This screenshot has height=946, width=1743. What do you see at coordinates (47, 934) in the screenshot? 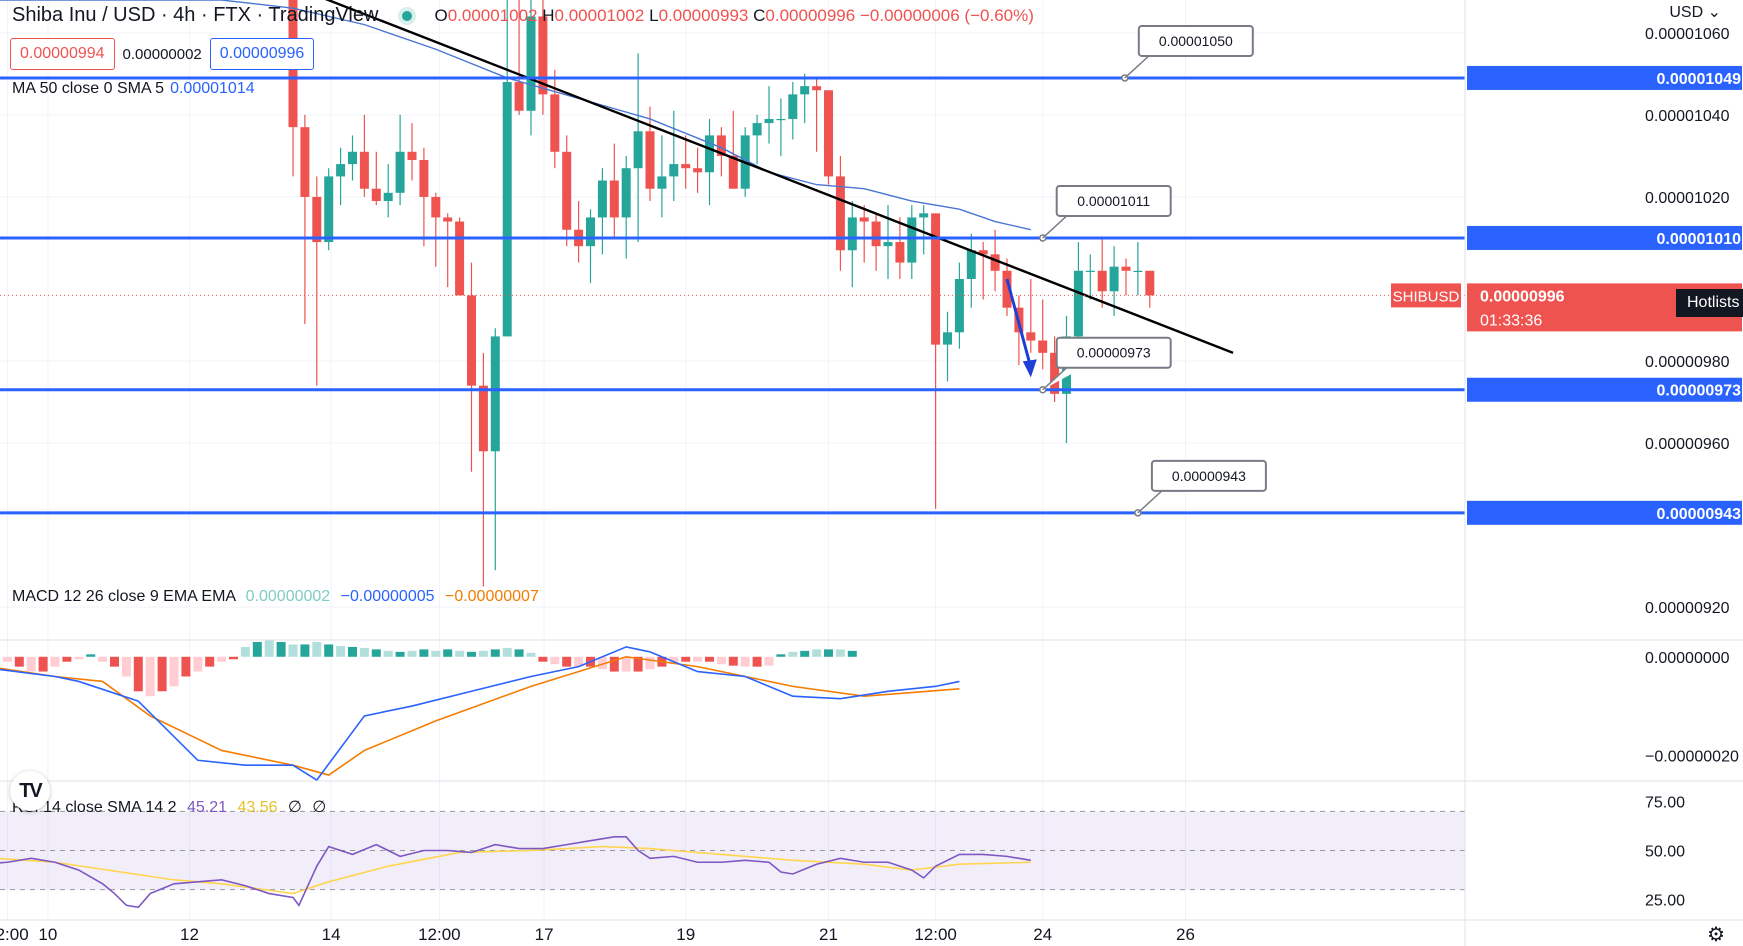
I see `x-tick-label: 10` at bounding box center [47, 934].